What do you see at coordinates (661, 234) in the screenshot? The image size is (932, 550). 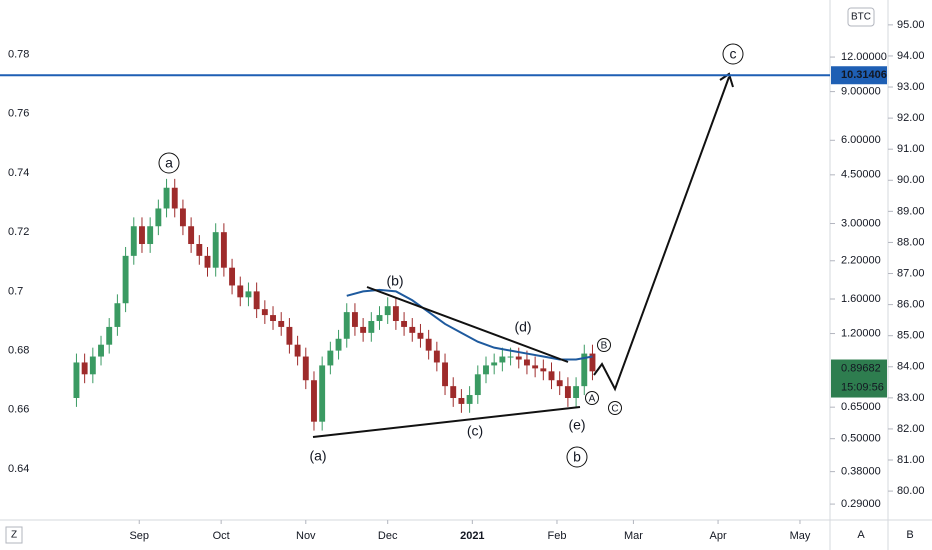 I see `projection-path` at bounding box center [661, 234].